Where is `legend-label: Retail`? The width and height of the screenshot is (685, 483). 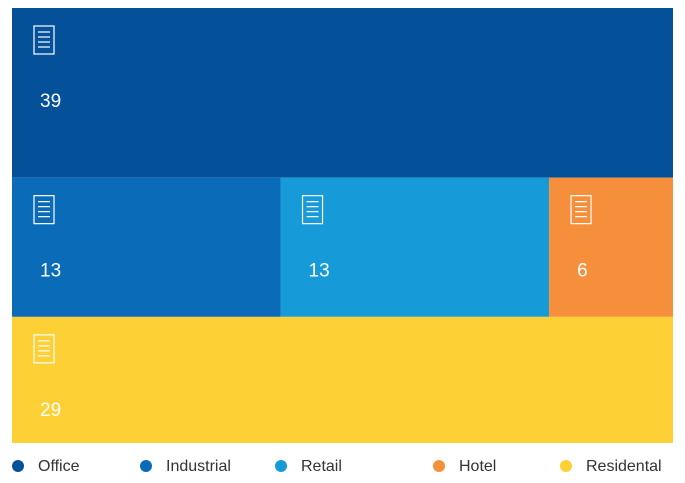 legend-label: Retail is located at coordinates (321, 466).